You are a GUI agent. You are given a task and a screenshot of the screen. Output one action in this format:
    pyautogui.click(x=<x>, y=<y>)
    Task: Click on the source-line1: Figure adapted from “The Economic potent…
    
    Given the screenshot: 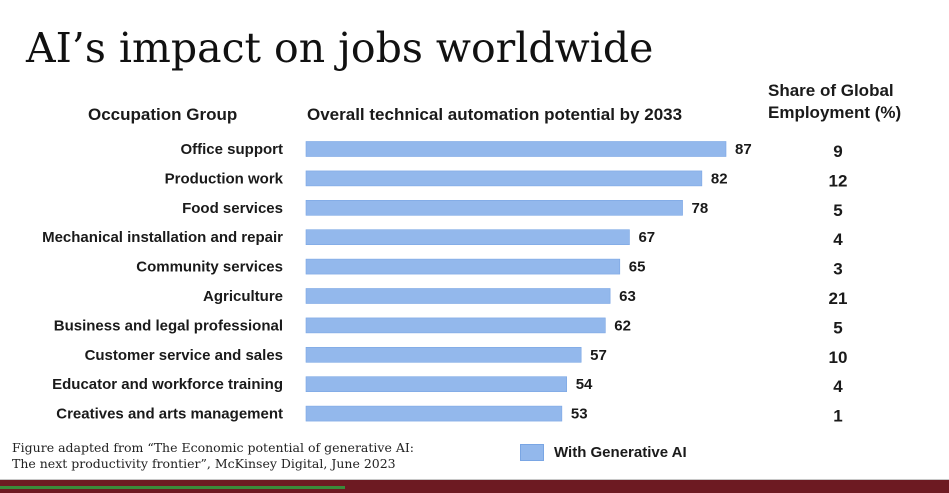 What is the action you would take?
    pyautogui.click(x=213, y=447)
    